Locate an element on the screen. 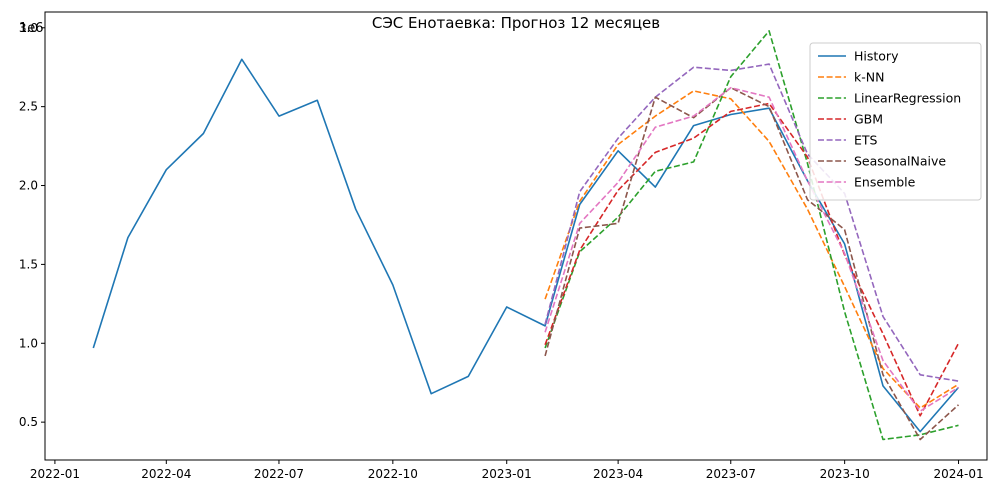 This screenshot has width=1000, height=504. y-axis: 0.5 1.0 1.5 2.0 2.5 3.0 is located at coordinates (32, 225).